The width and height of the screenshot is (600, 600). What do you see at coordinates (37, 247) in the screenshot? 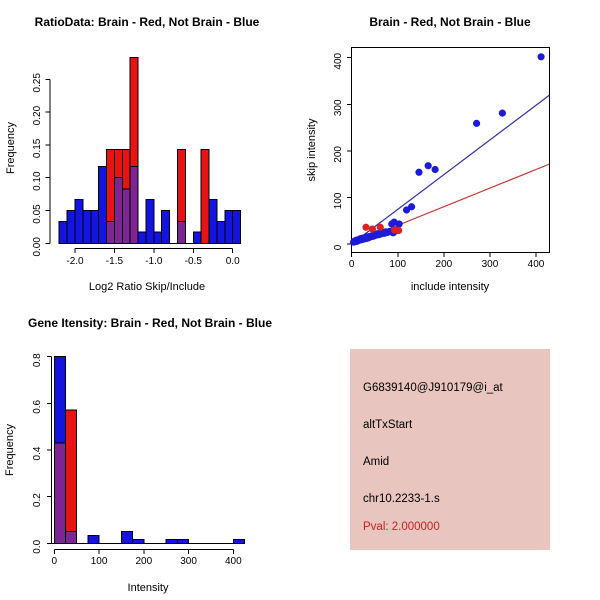
I see `tick-label: 0.00` at bounding box center [37, 247].